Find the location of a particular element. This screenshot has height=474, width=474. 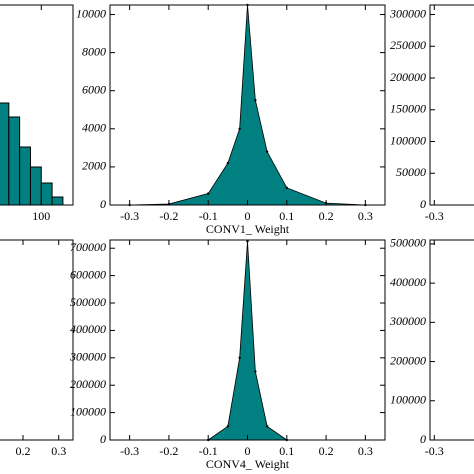

area is located at coordinates (247, 341).